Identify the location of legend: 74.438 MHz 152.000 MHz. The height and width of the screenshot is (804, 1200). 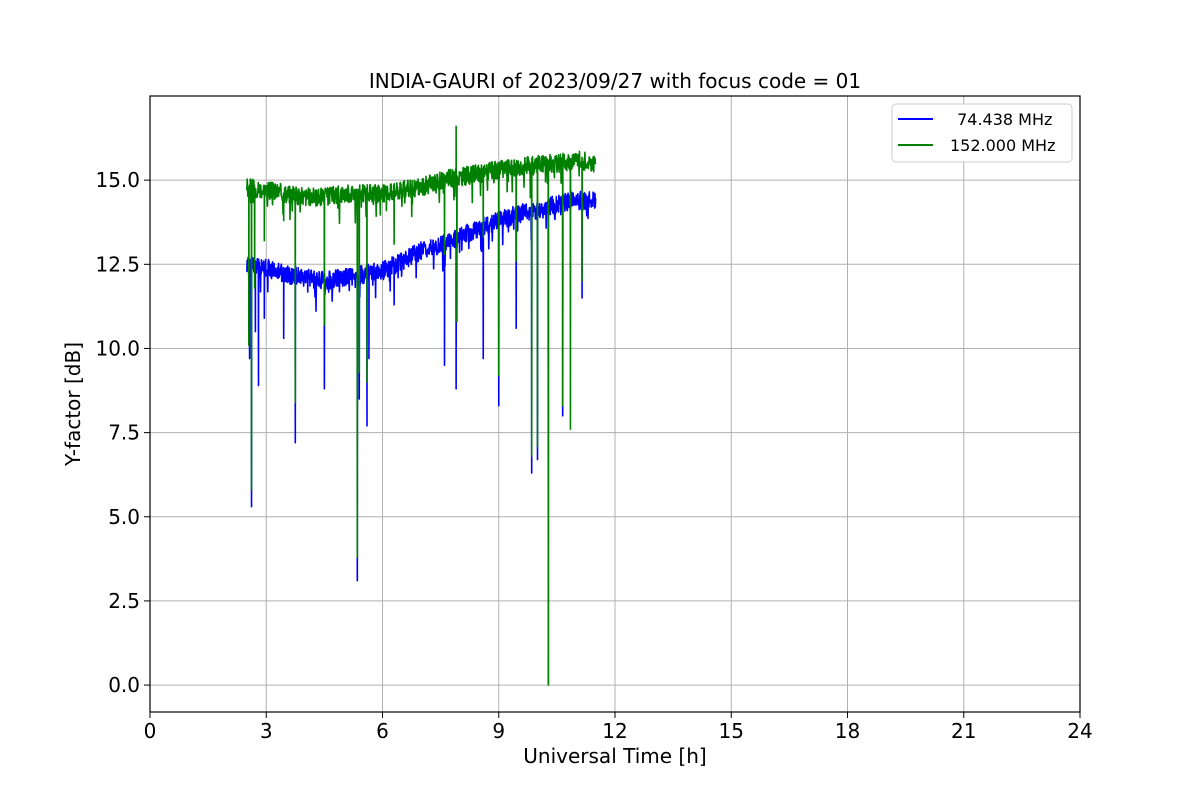
(982, 133).